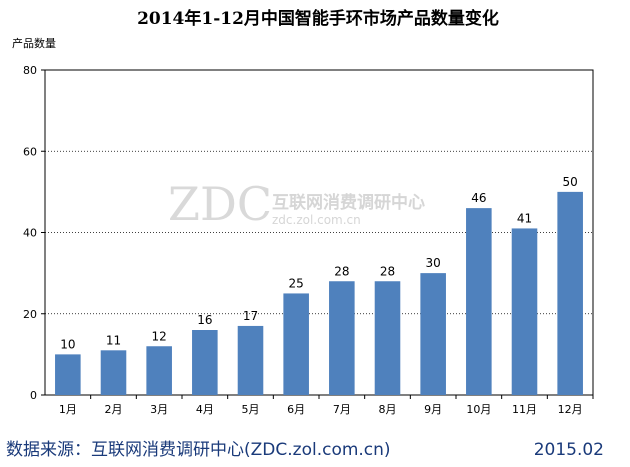 The width and height of the screenshot is (630, 467). I want to click on watermark-text: 互联网消费调研中心, so click(348, 202).